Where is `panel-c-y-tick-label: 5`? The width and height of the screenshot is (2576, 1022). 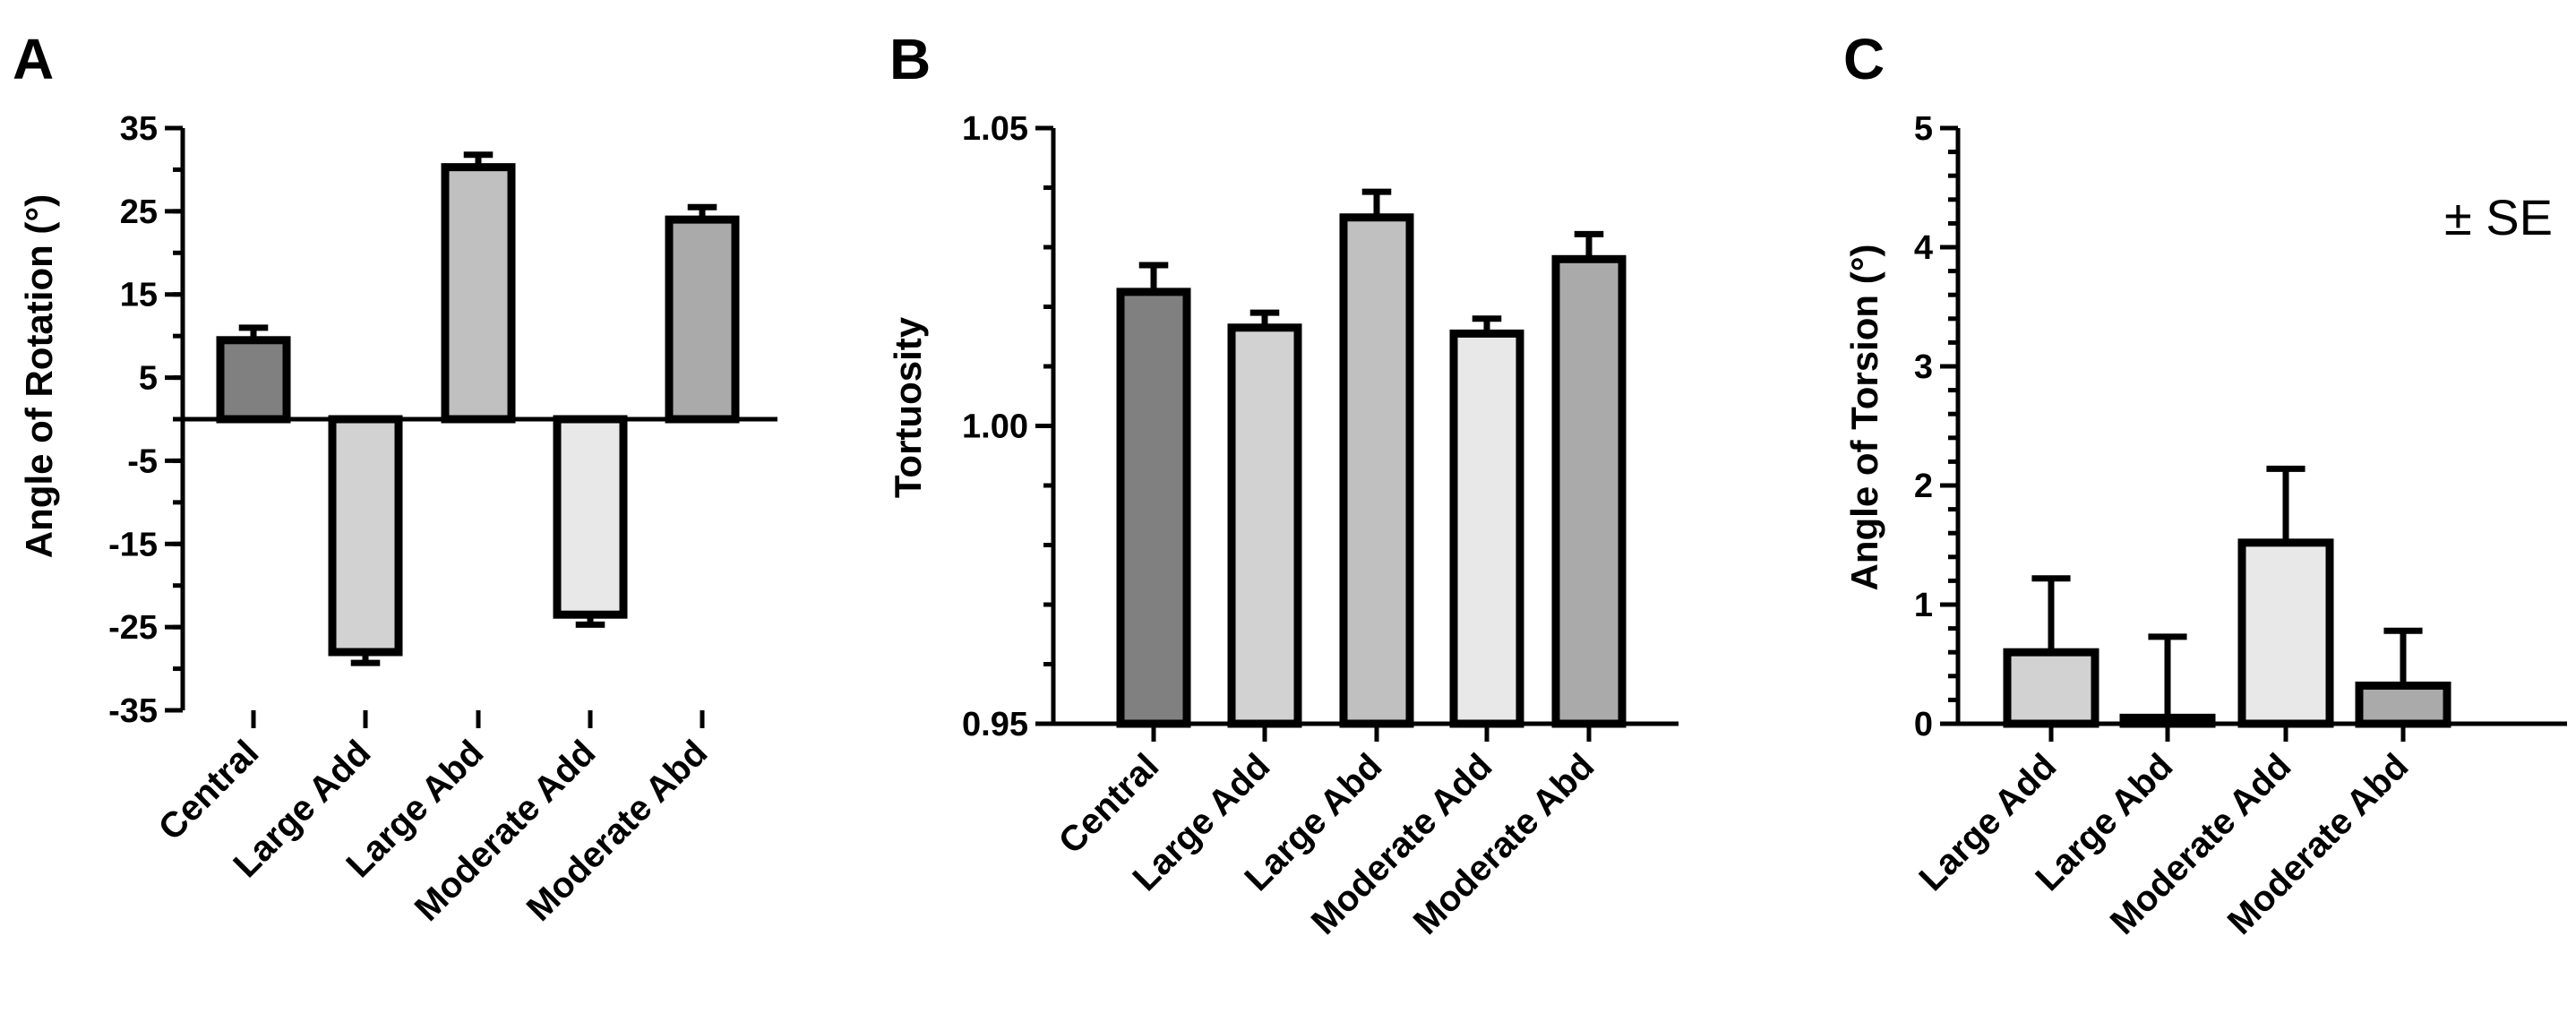 panel-c-y-tick-label: 5 is located at coordinates (1923, 129).